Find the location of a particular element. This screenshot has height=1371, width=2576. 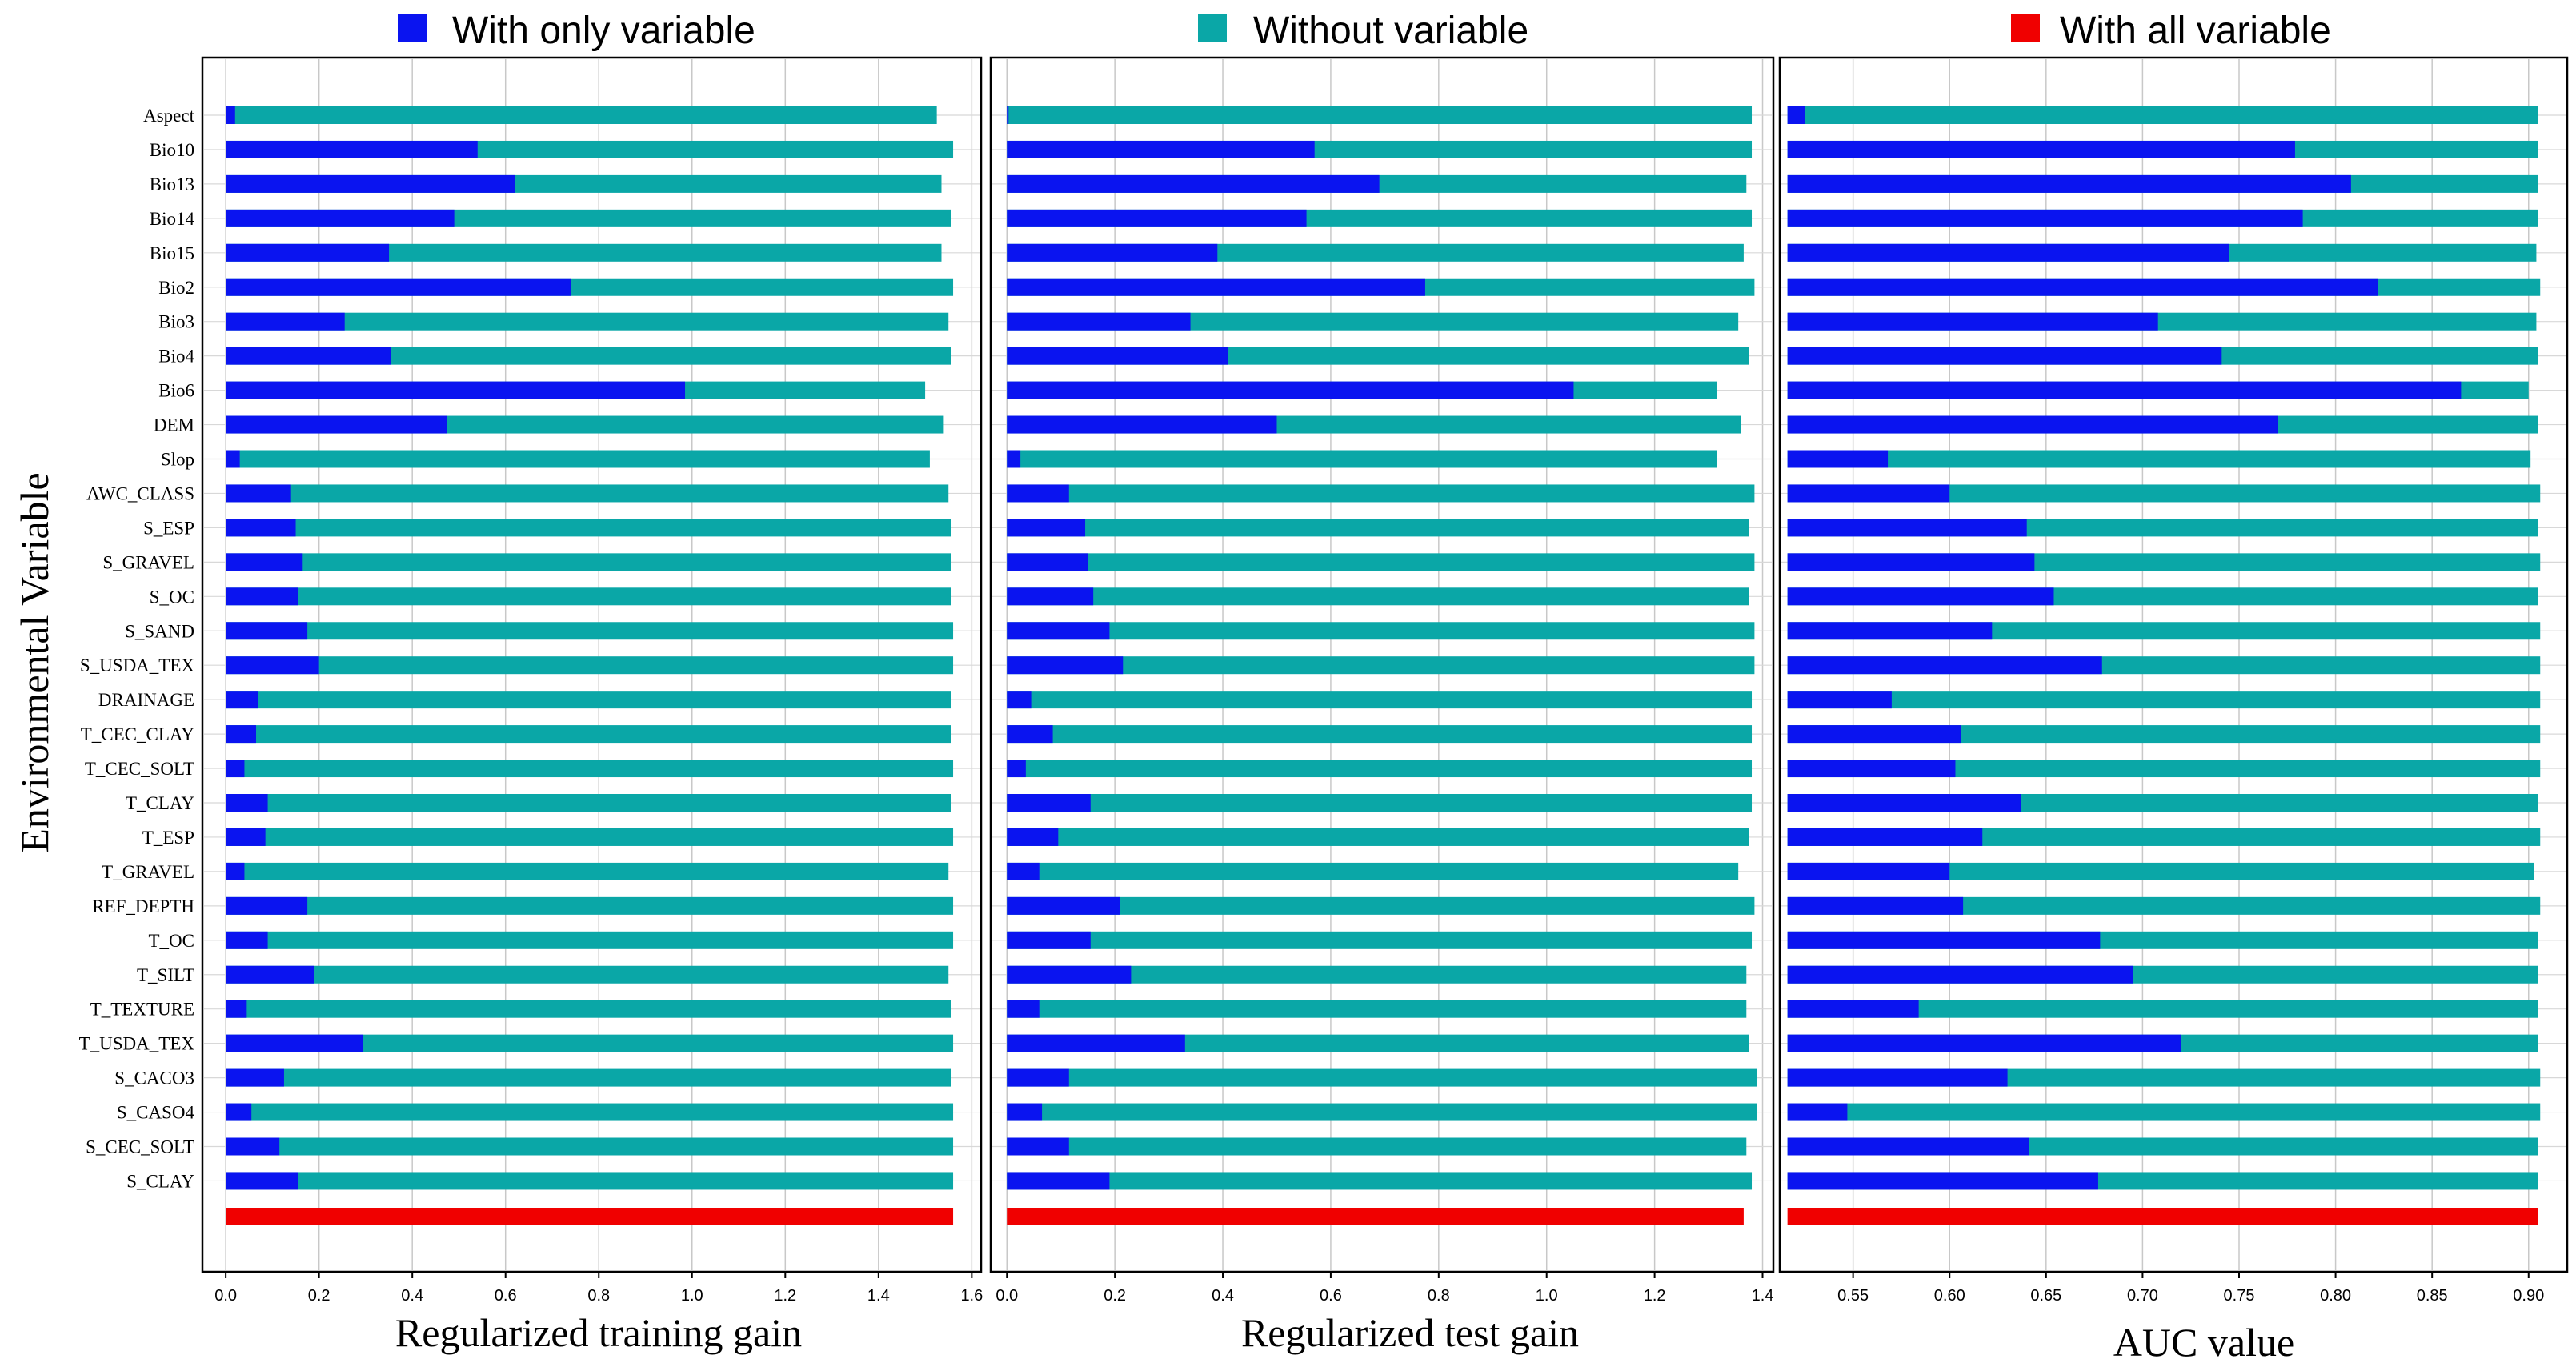

bar-only-t-gravel is located at coordinates (235, 871).